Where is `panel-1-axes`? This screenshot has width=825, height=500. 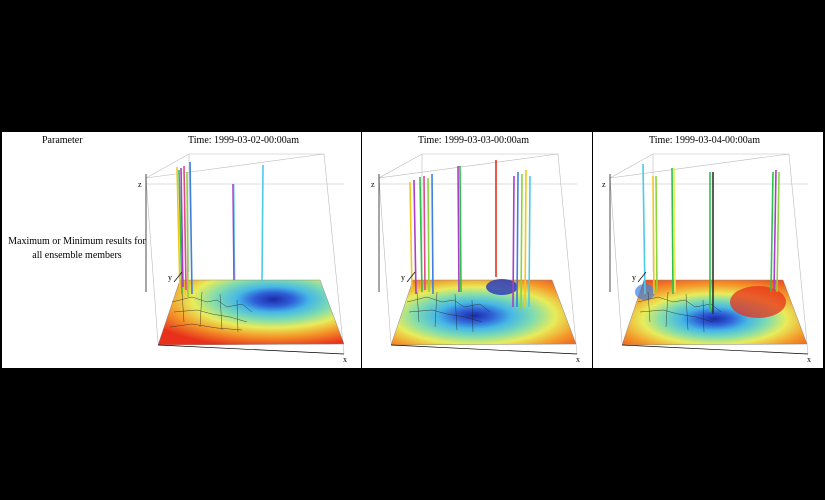
panel-1-axes is located at coordinates (245, 264).